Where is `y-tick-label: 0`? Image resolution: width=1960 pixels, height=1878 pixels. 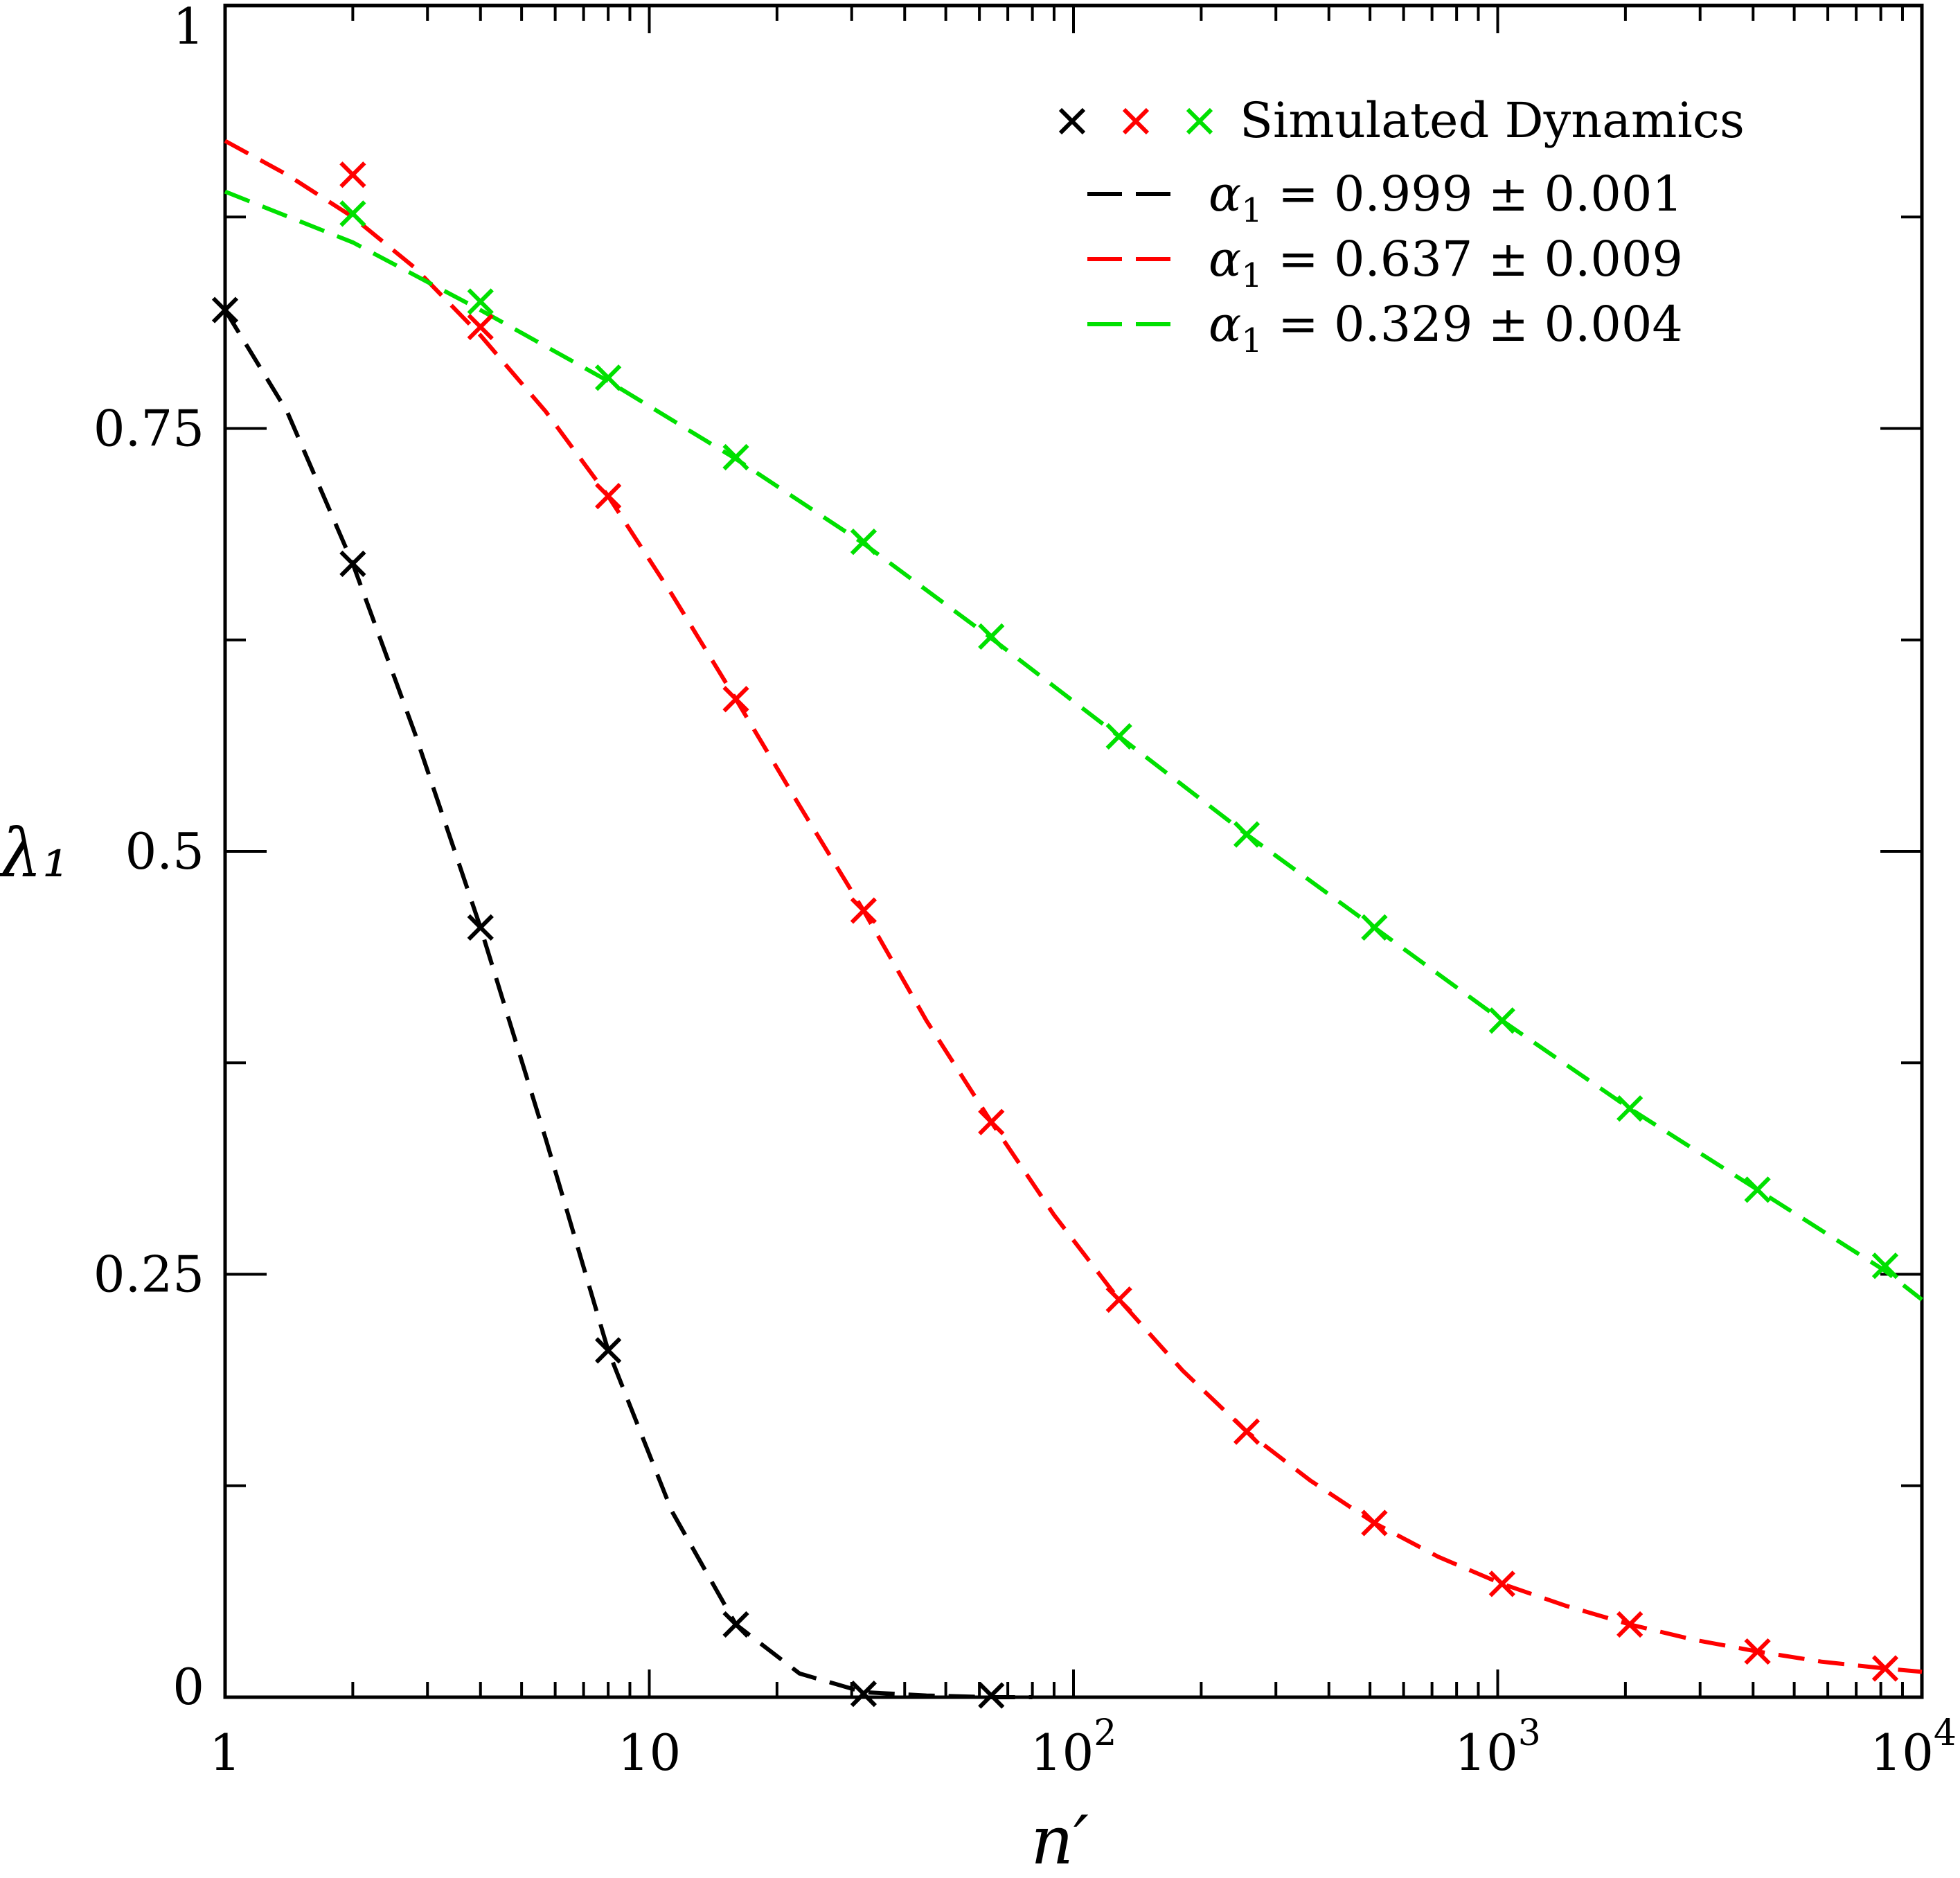
y-tick-label: 0 is located at coordinates (188, 1687).